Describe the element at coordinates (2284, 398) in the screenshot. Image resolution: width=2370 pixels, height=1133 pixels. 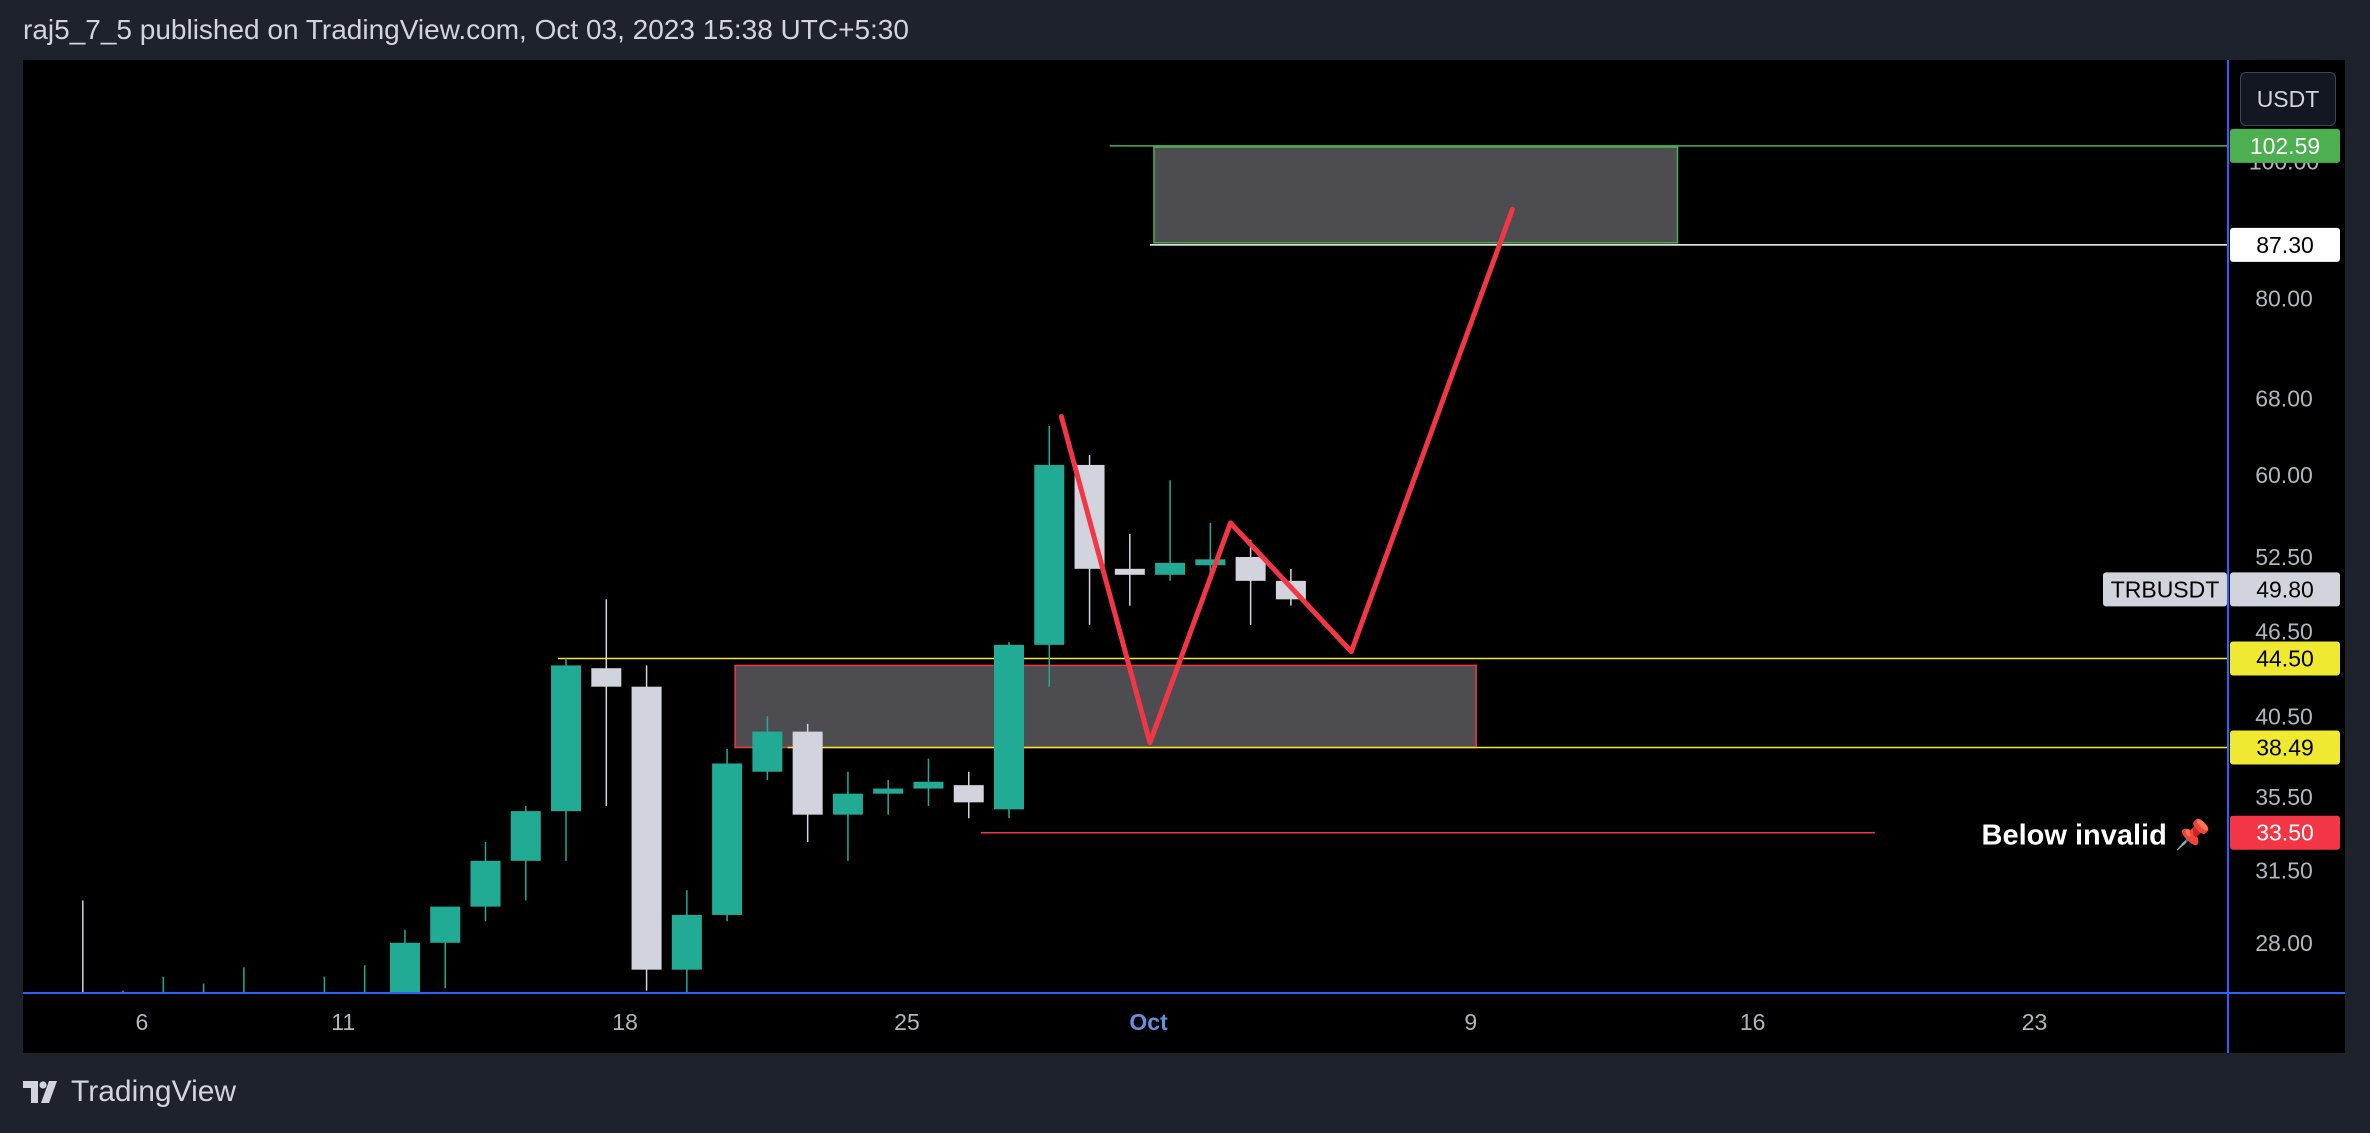
I see `y-tick-label: 68.00` at that location.